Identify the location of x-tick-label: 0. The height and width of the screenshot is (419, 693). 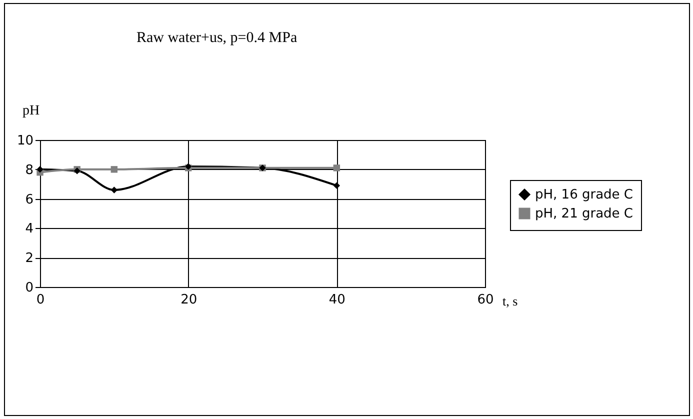
(40, 300).